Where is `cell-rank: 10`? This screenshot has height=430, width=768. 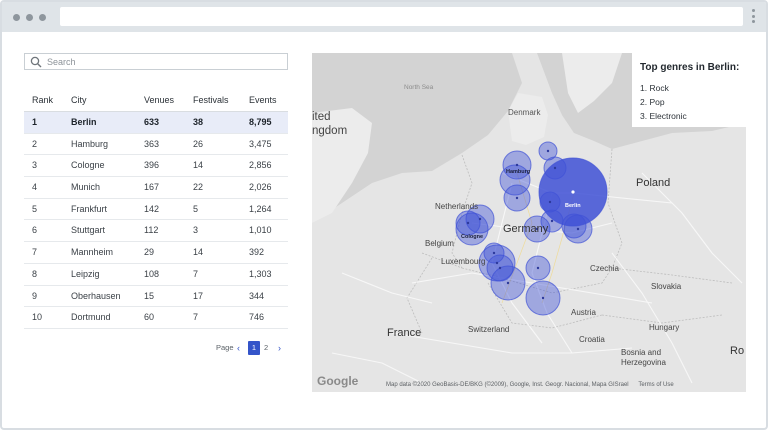 cell-rank: 10 is located at coordinates (37, 317).